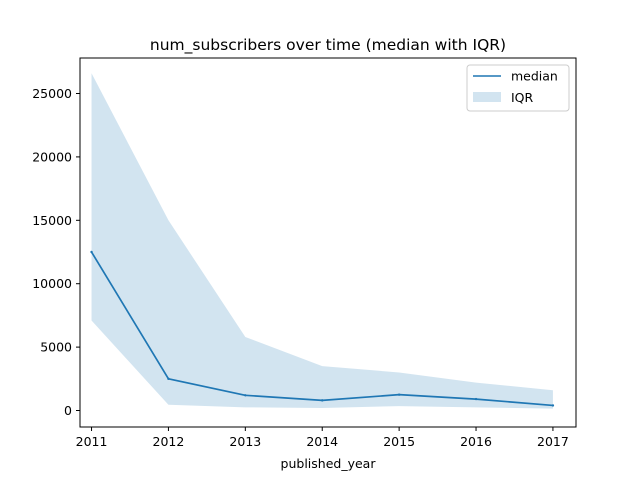 This screenshot has height=480, width=640. What do you see at coordinates (169, 441) in the screenshot?
I see `x-tick-label: 2012` at bounding box center [169, 441].